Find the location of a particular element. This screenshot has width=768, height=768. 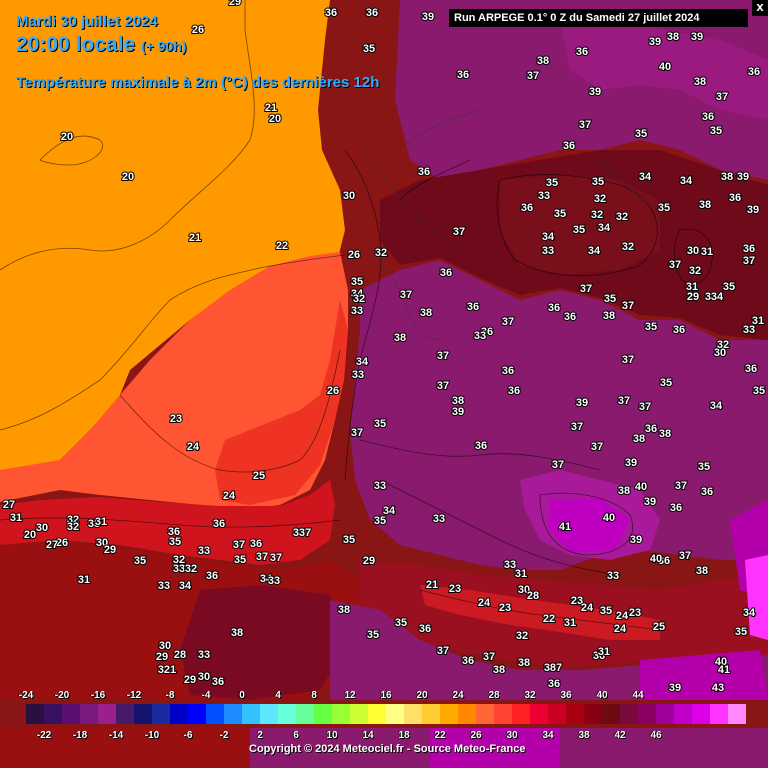

legend-tick-label: 42 is located at coordinates (620, 735).